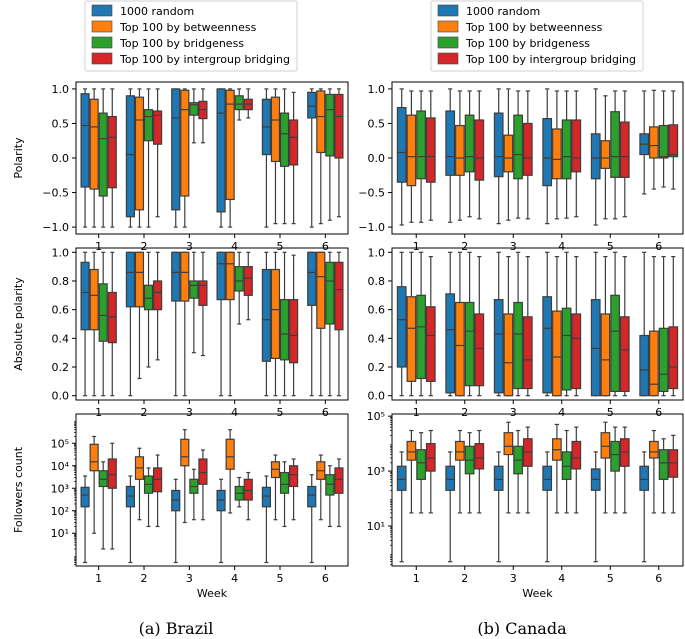  What do you see at coordinates (527, 43) in the screenshot?
I see `legend-label-bridgeness: Top 100 by bridgeness` at bounding box center [527, 43].